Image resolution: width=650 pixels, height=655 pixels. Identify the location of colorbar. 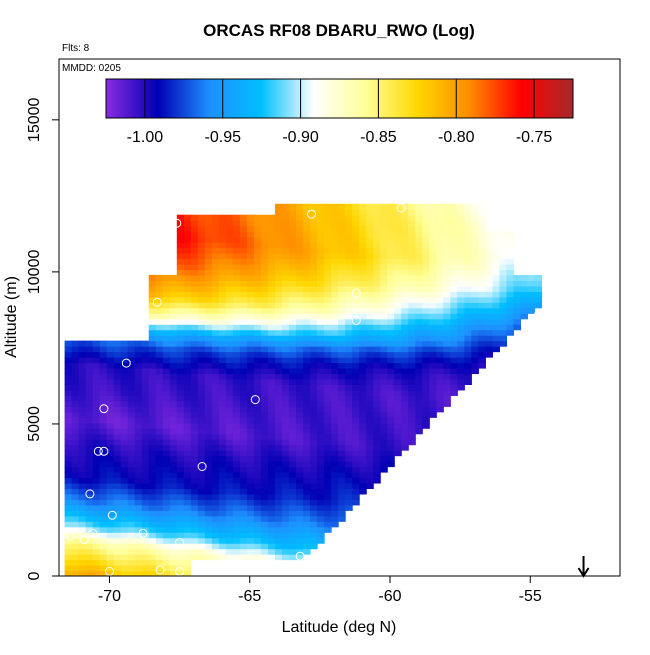
(339, 98).